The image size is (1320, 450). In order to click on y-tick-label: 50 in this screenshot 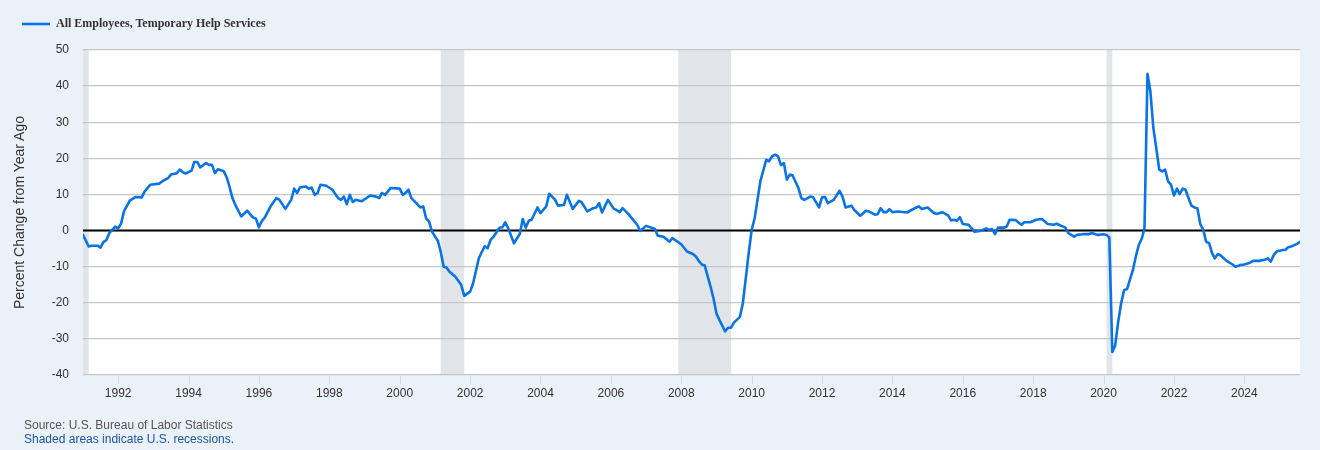, I will do `click(62, 49)`.